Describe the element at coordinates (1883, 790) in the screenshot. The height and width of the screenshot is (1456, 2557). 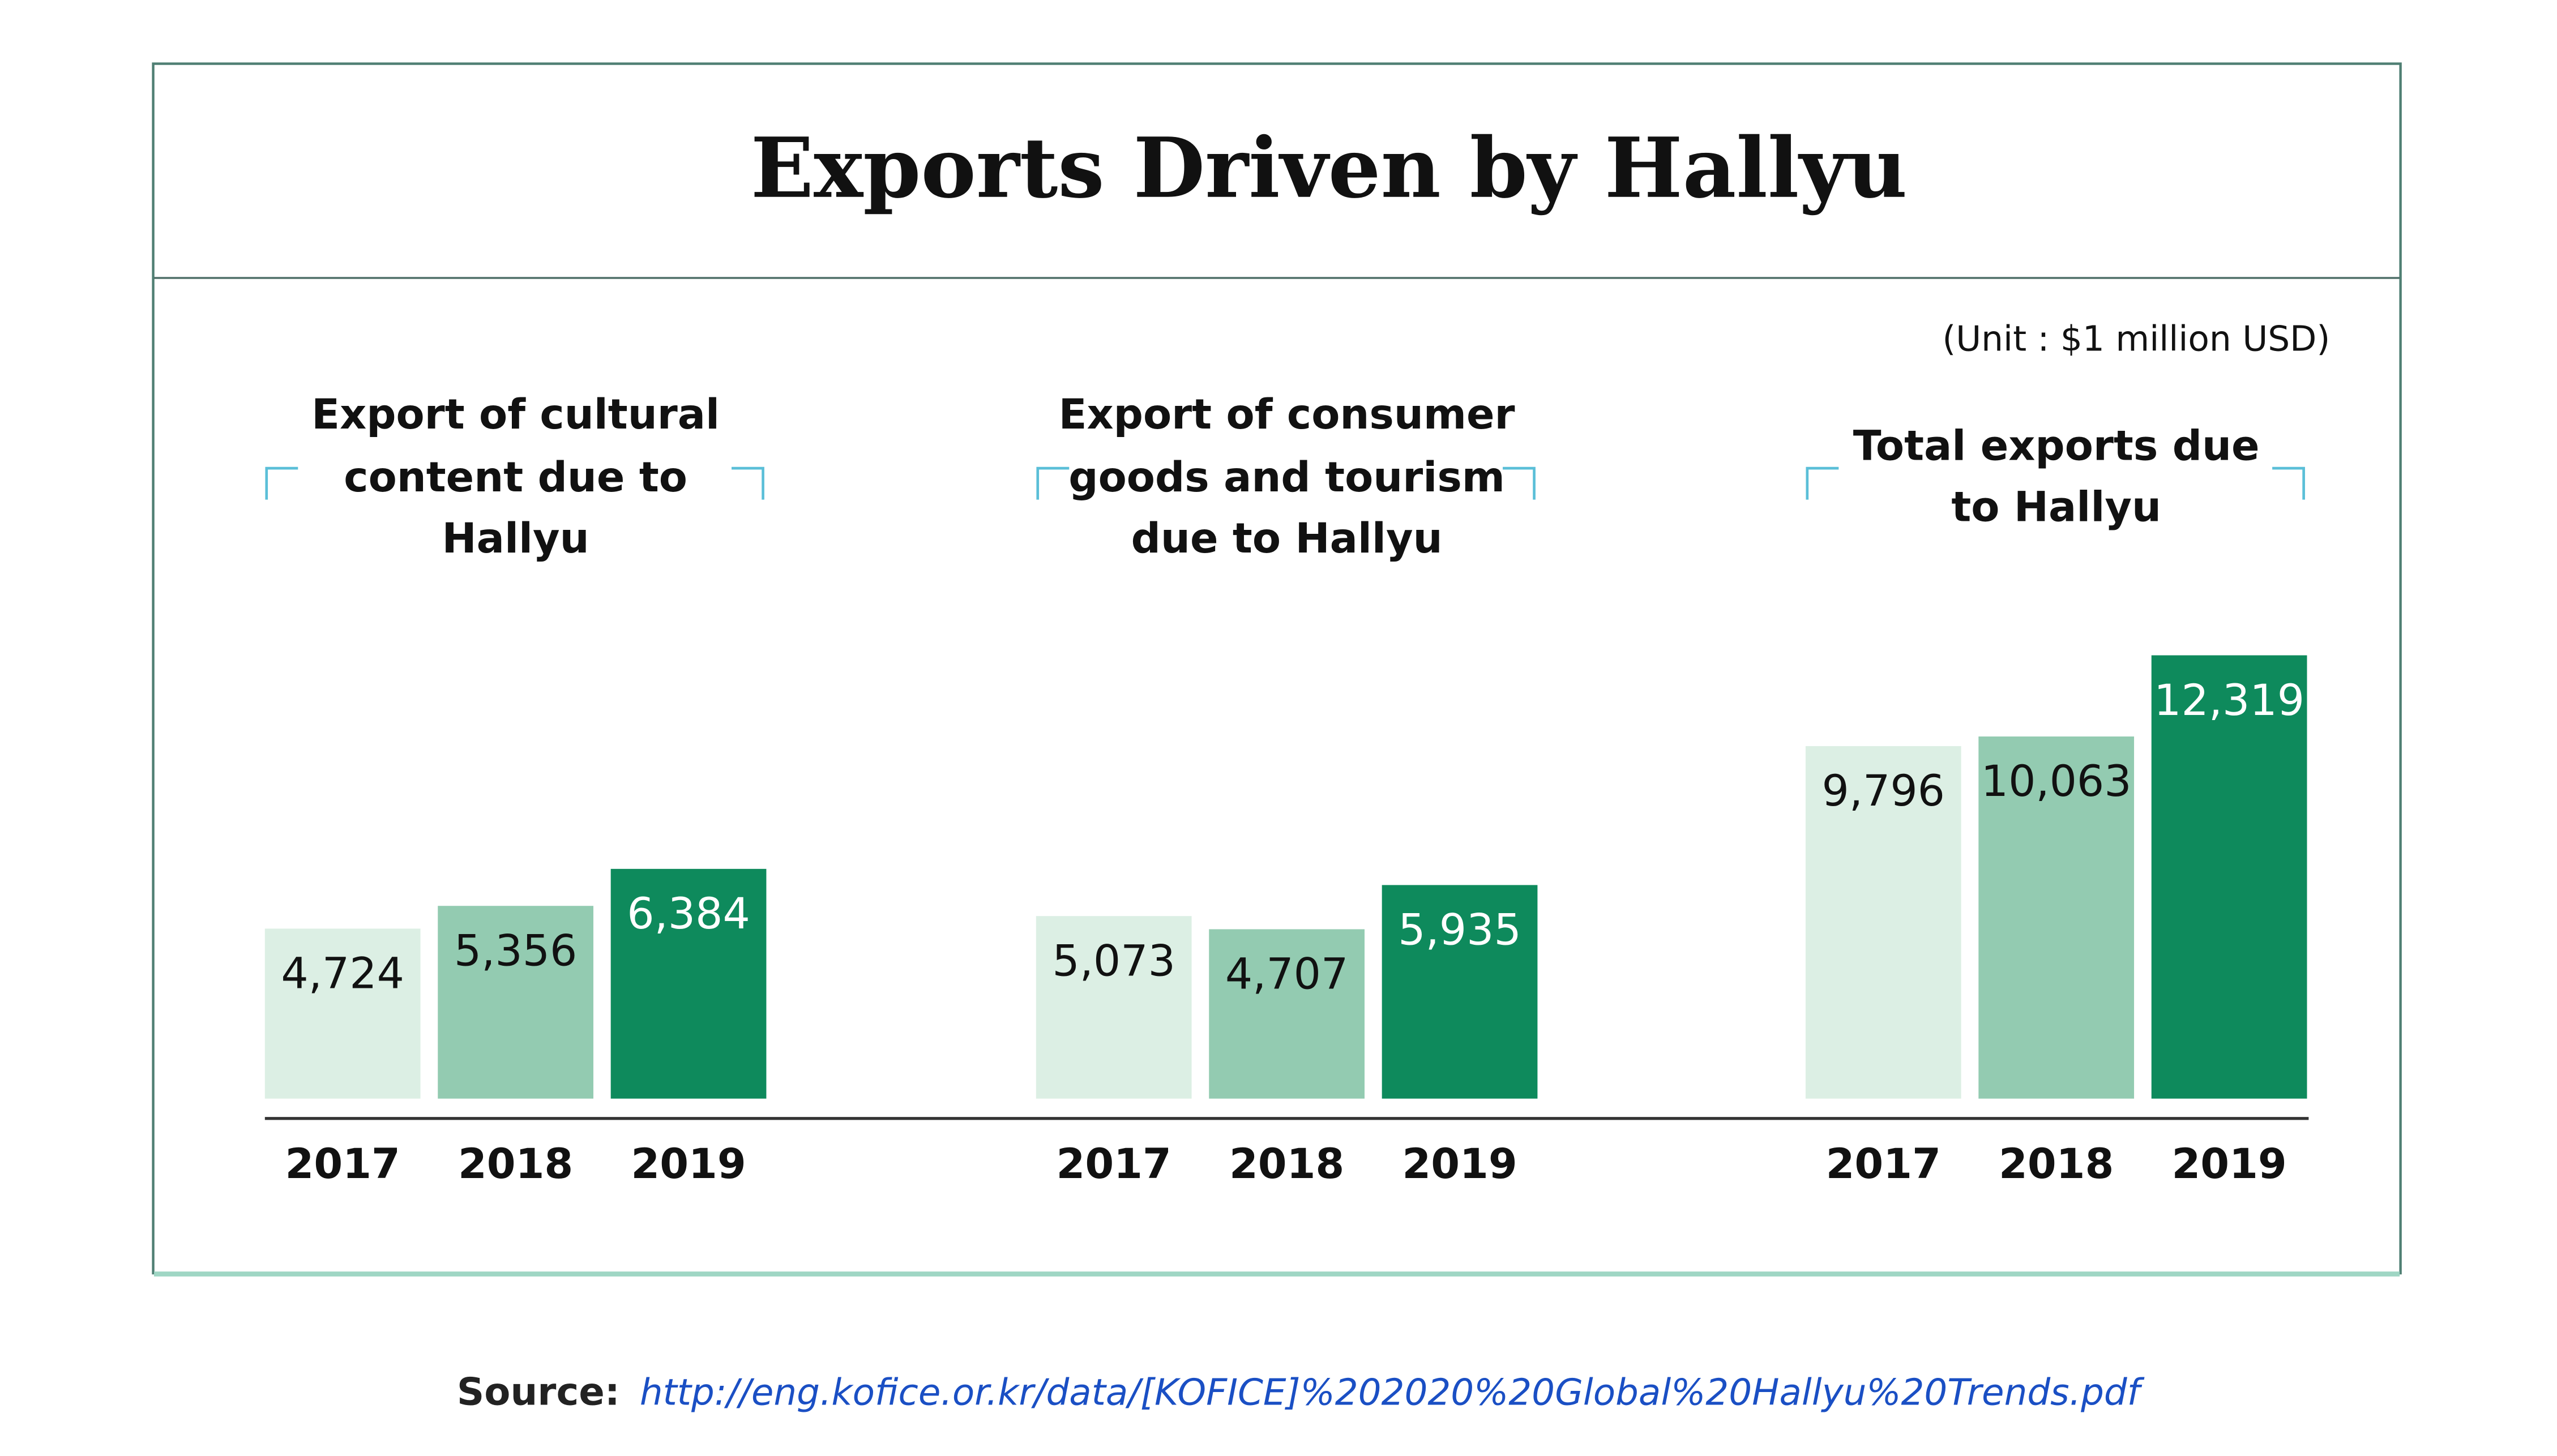
I see `bar-value-label: 9,796` at that location.